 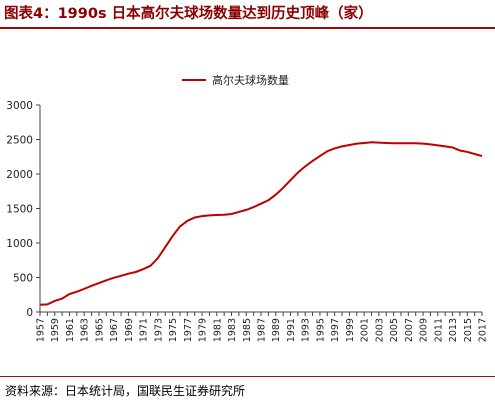 What do you see at coordinates (19, 106) in the screenshot?
I see `y-tick-label: 3000` at bounding box center [19, 106].